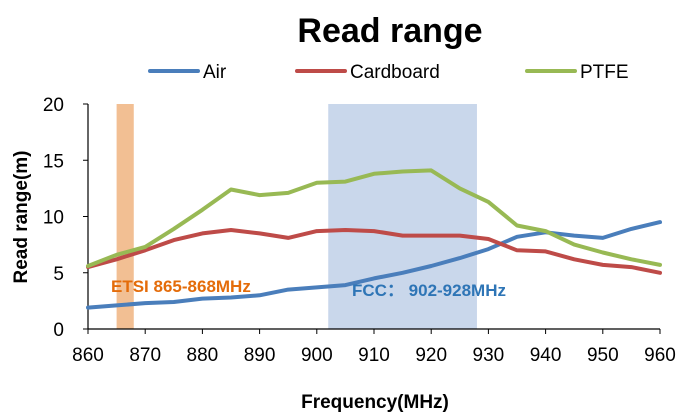 Image resolution: width=690 pixels, height=418 pixels. What do you see at coordinates (215, 72) in the screenshot?
I see `legend-label-air: Air` at bounding box center [215, 72].